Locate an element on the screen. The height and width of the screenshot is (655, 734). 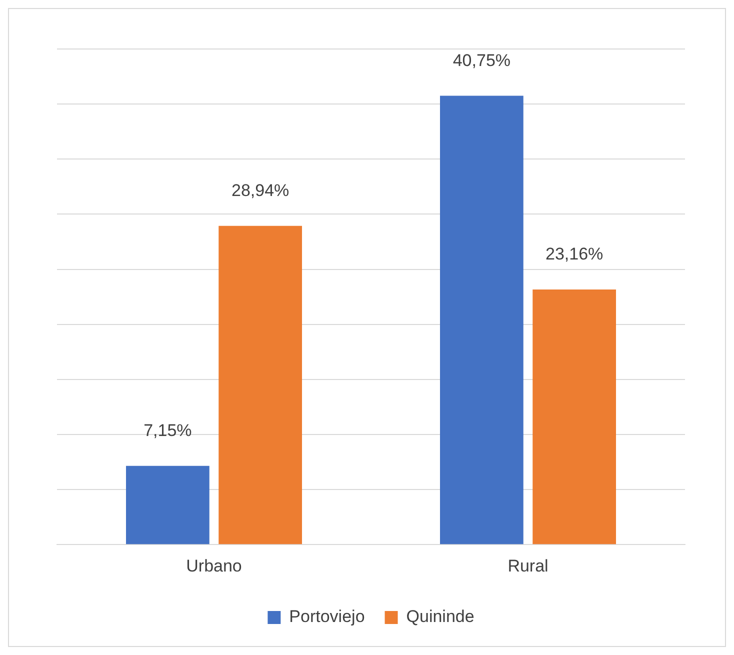
x-tick-label: Rural is located at coordinates (528, 566).